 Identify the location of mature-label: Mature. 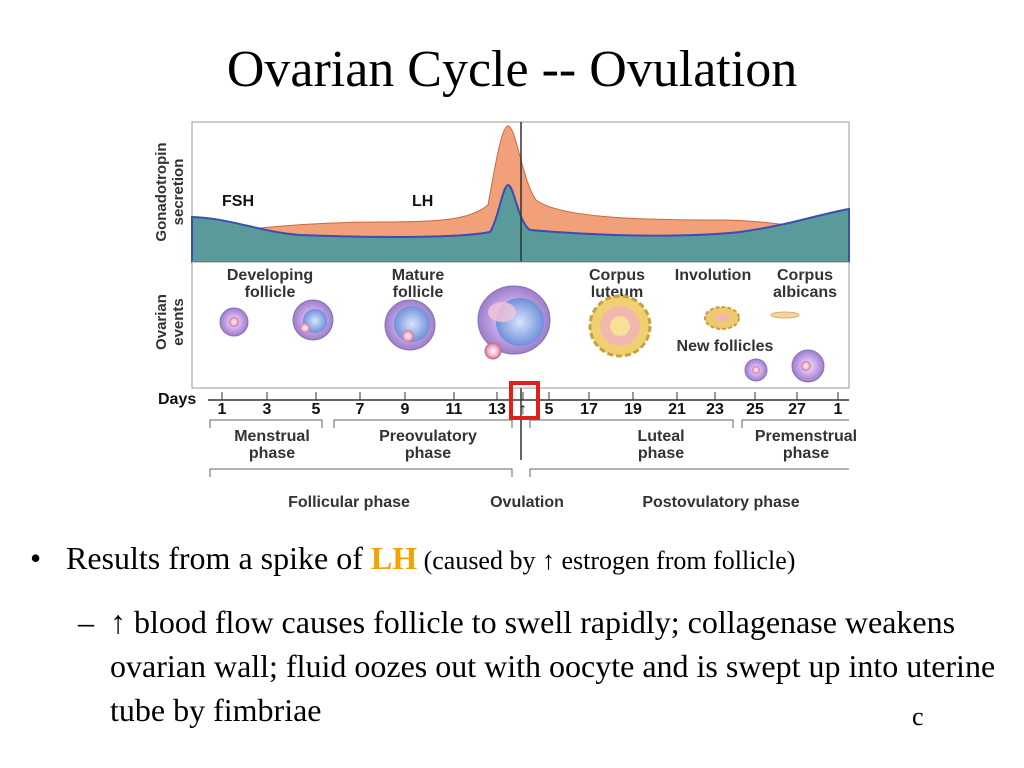
(418, 275).